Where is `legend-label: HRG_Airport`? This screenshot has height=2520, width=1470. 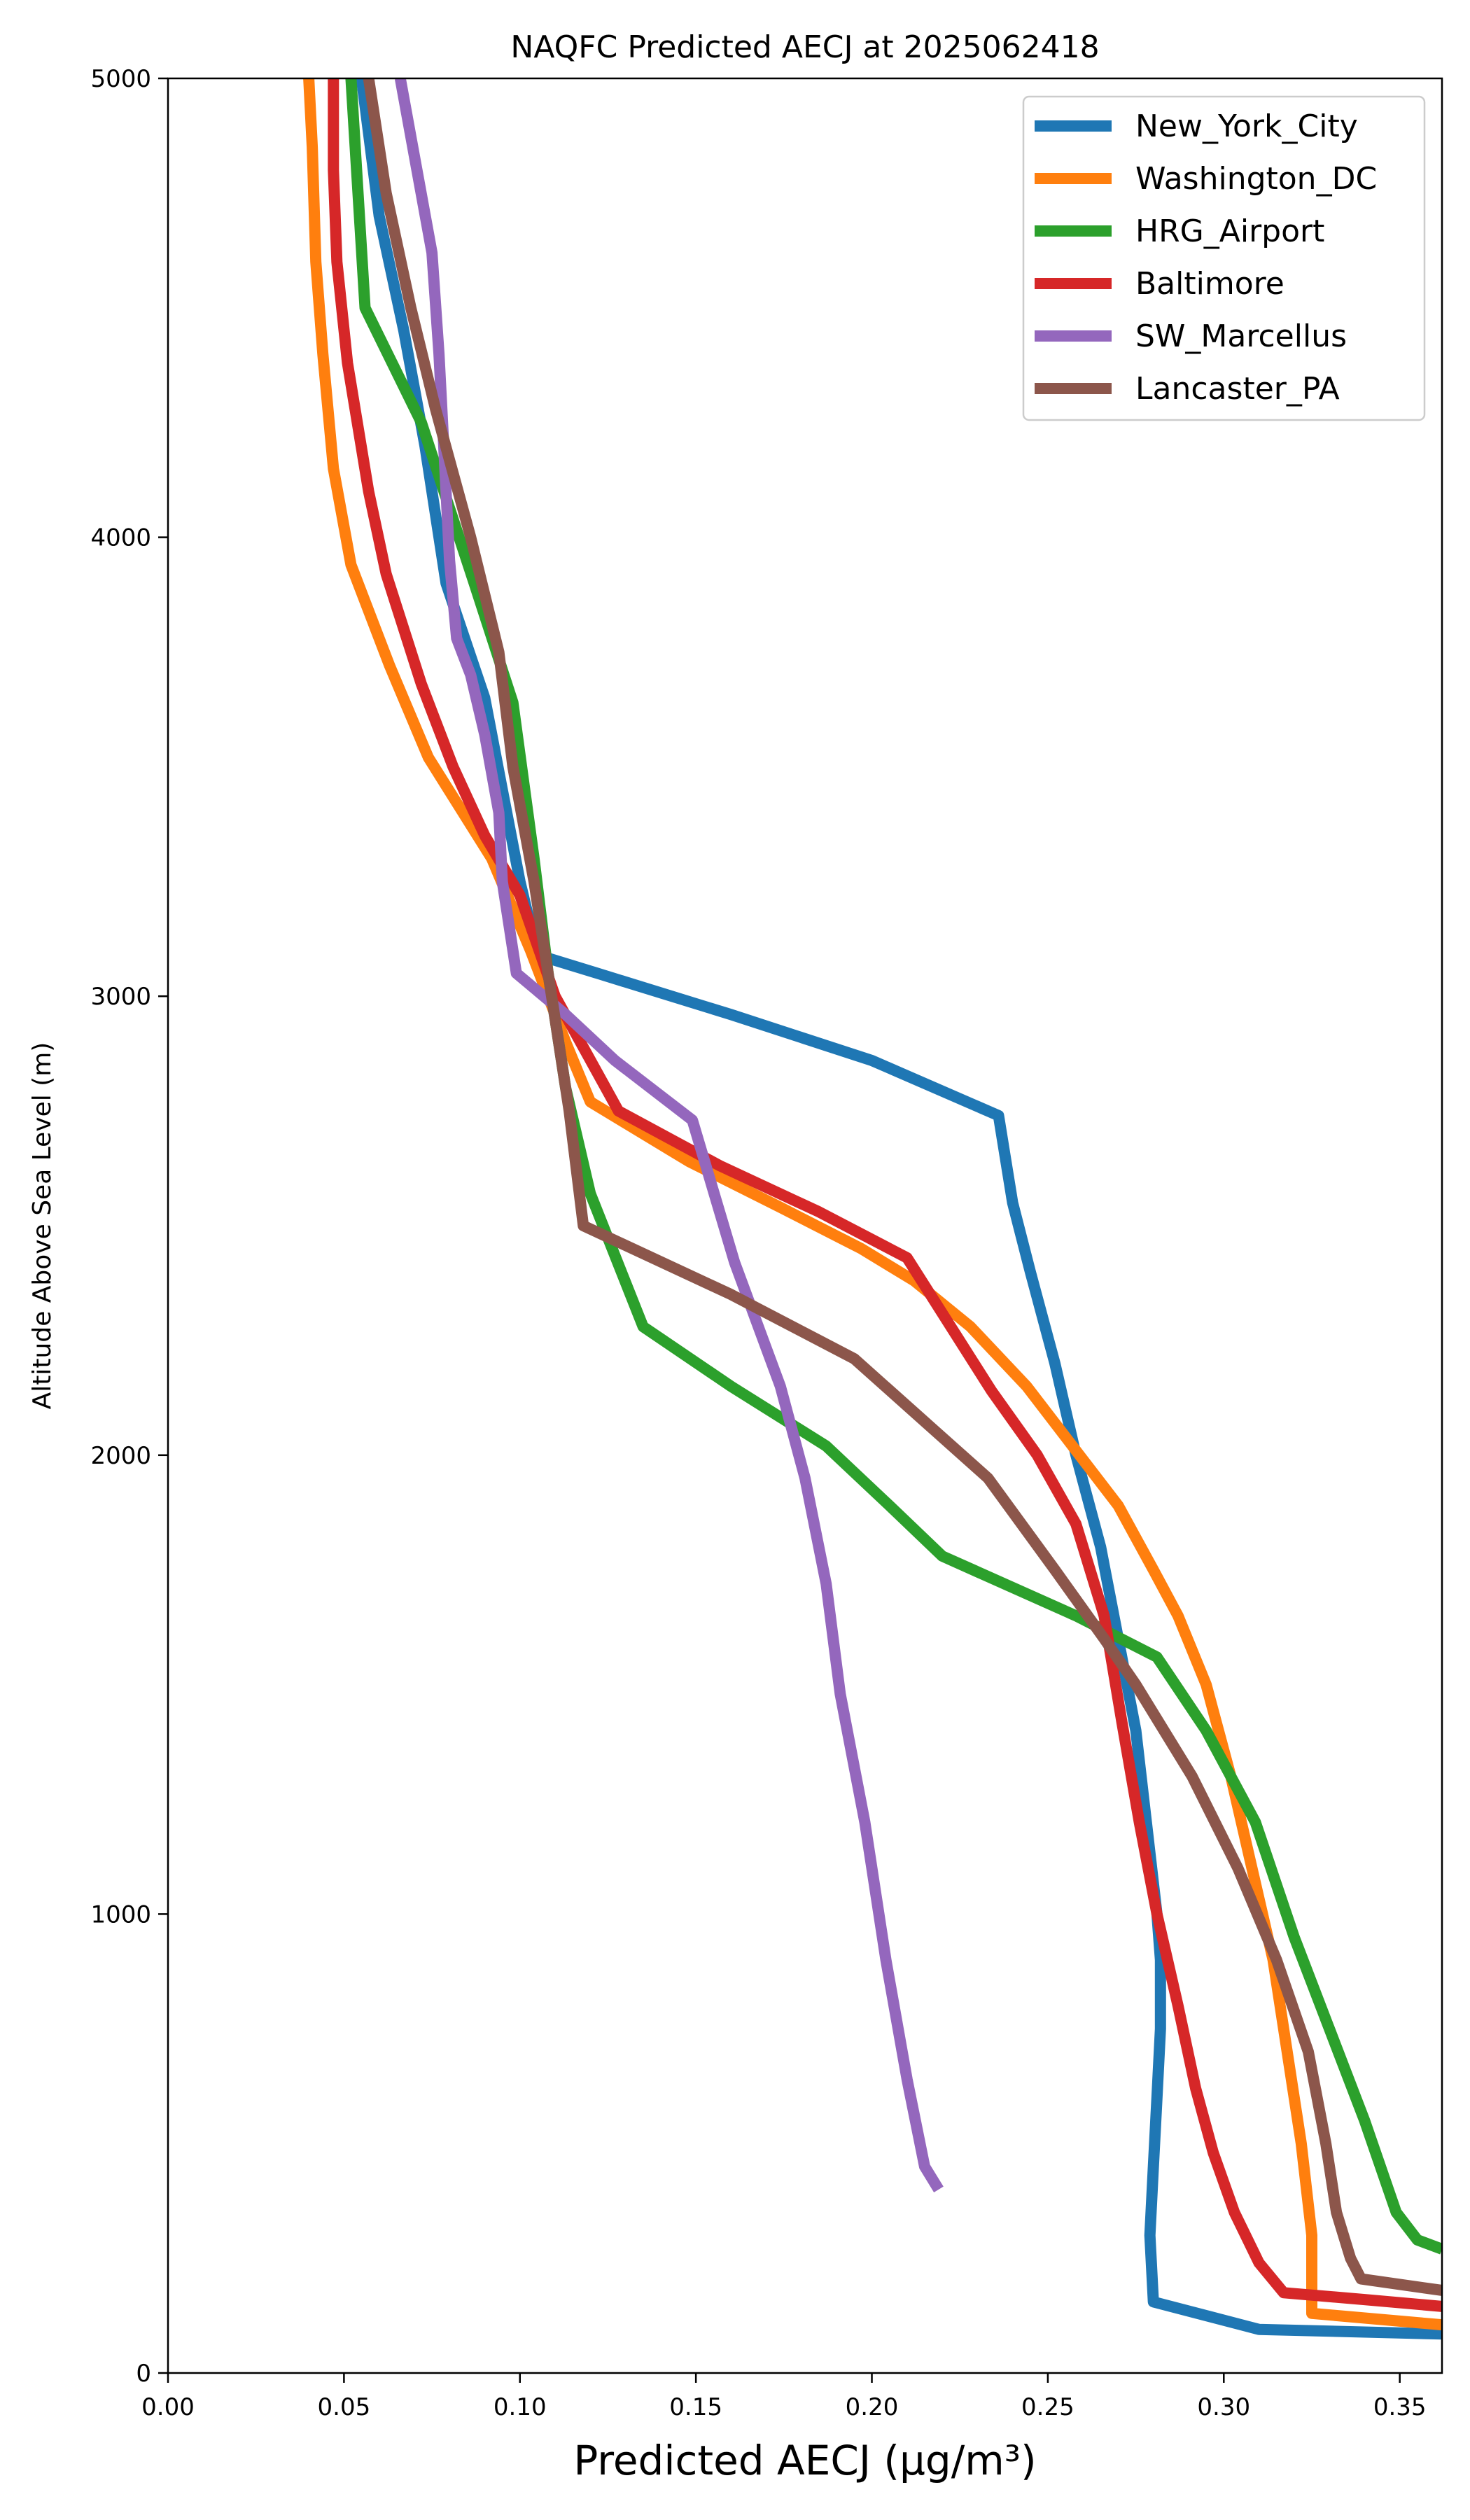 legend-label: HRG_Airport is located at coordinates (1229, 231).